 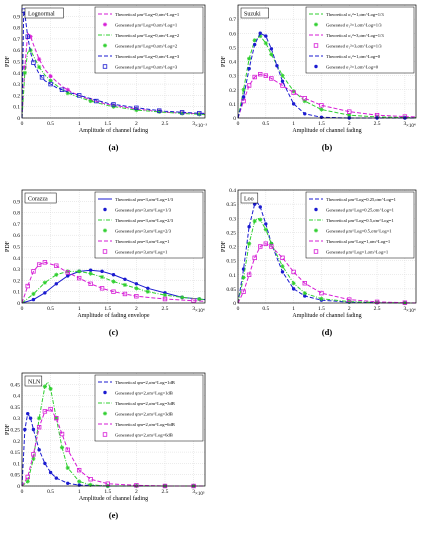 What do you see at coordinates (249, 200) in the screenshot?
I see `inset-label-text: Loo` at bounding box center [249, 200].